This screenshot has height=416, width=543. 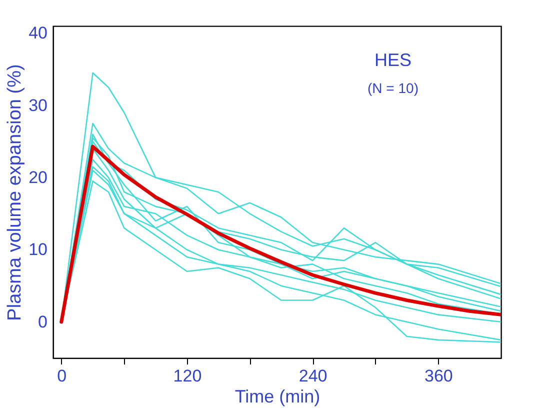 What do you see at coordinates (62, 376) in the screenshot?
I see `x-tick-label: 0` at bounding box center [62, 376].